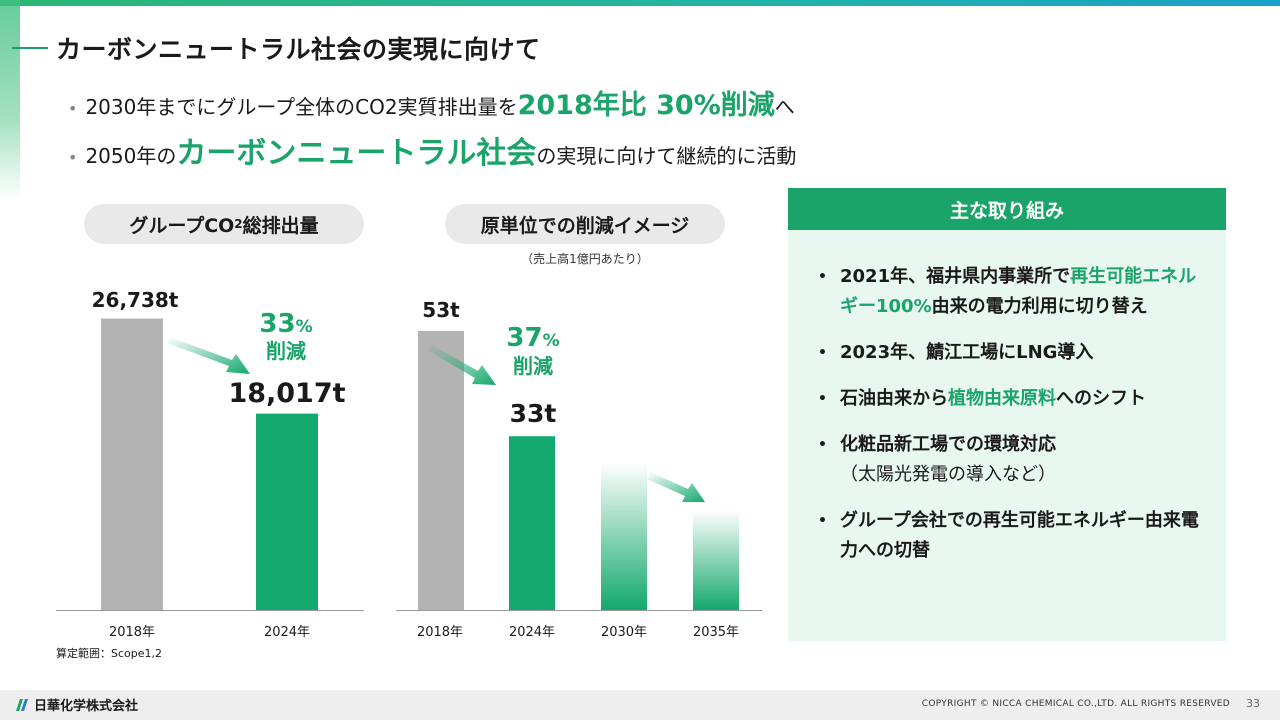 The image size is (1280, 720). I want to click on chart1-title: グループCO, so click(182, 225).